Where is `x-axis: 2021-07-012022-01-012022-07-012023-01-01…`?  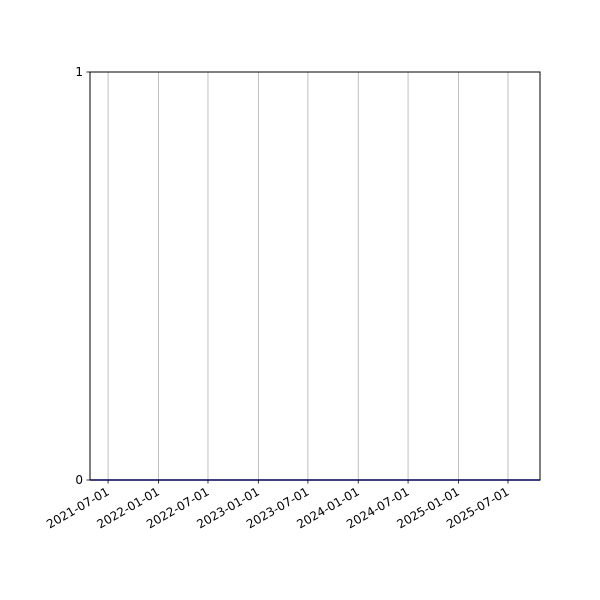
x-axis: 2021-07-012022-01-012022-07-012023-01-01… is located at coordinates (277, 505).